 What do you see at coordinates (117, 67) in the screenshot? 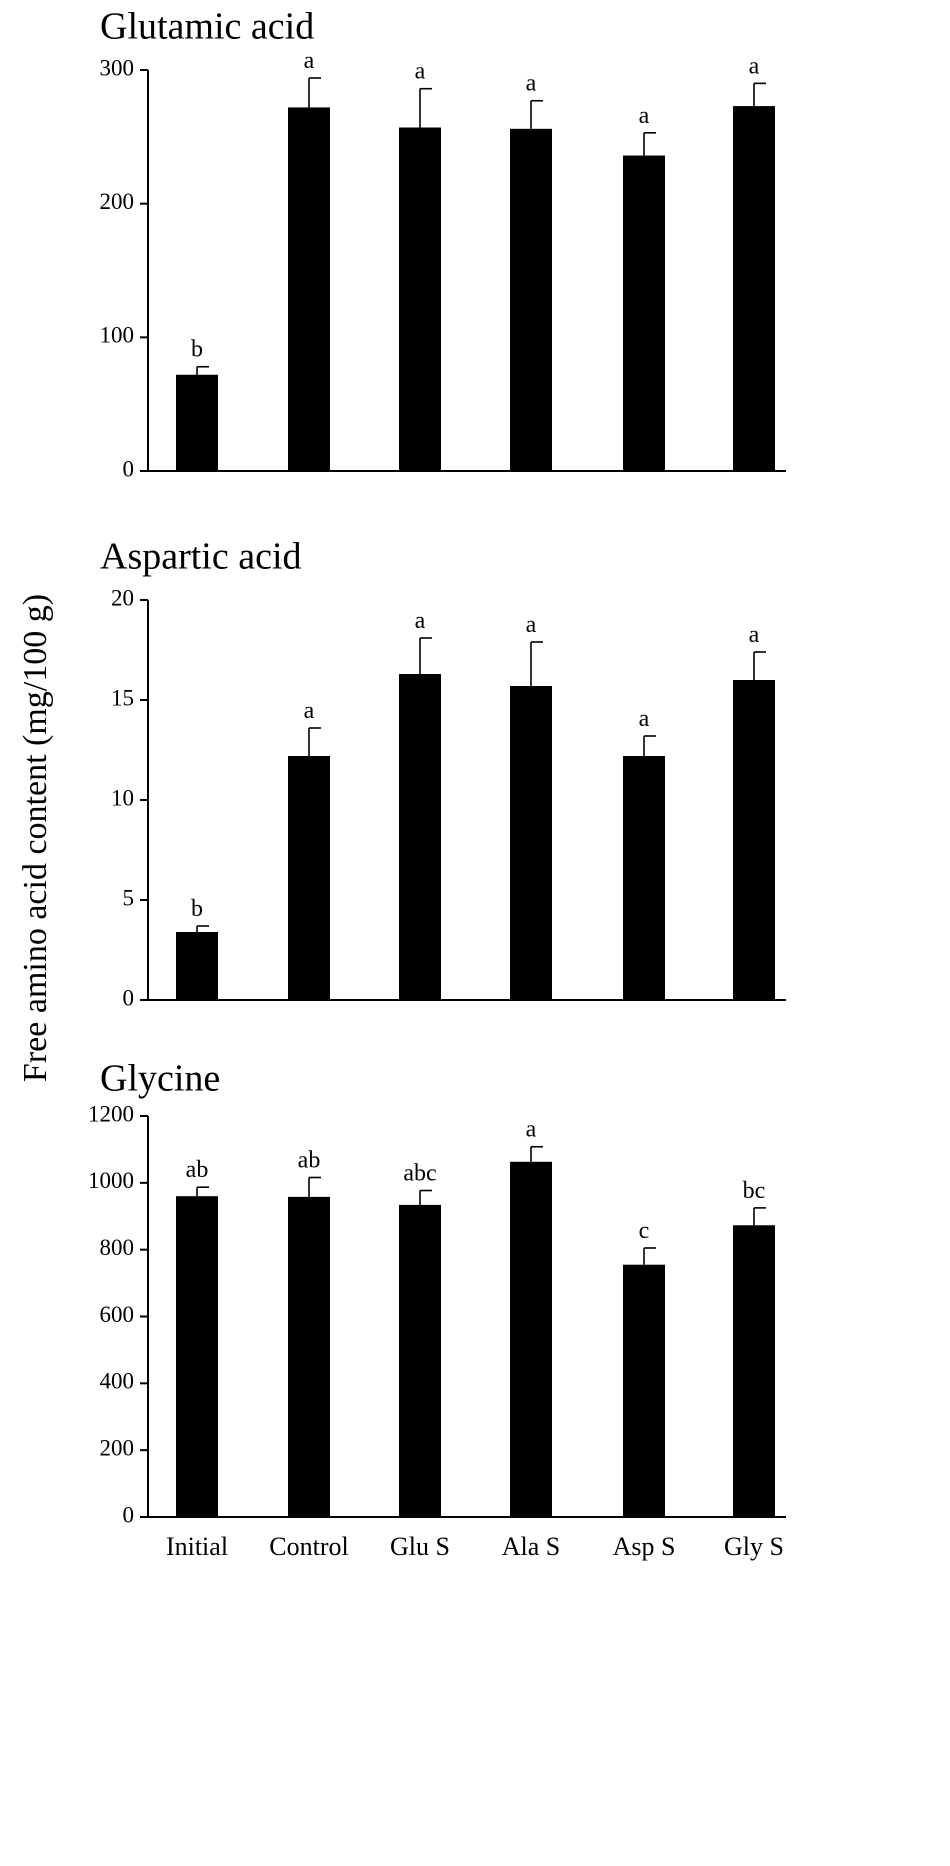
I see `y-tick-label: 300` at bounding box center [117, 67].